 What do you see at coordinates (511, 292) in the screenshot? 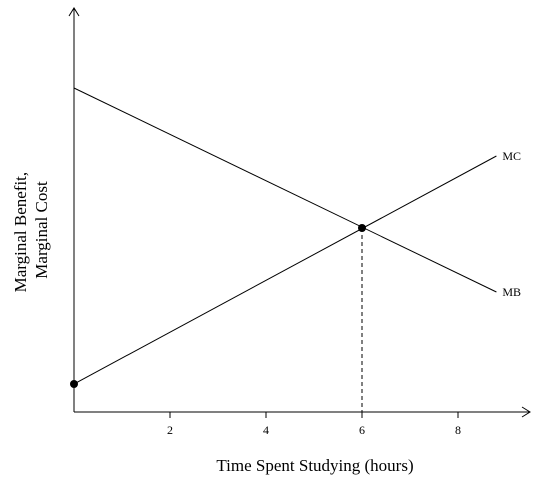
I see `series-label-mb: MB` at bounding box center [511, 292].